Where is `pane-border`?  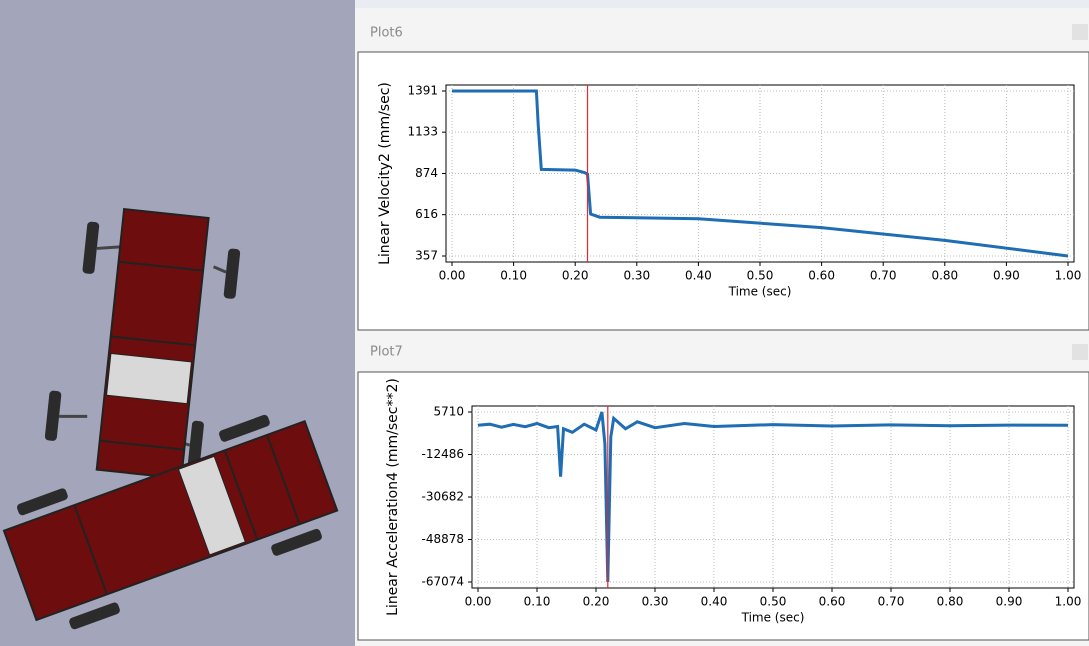
pane-border is located at coordinates (722, 4).